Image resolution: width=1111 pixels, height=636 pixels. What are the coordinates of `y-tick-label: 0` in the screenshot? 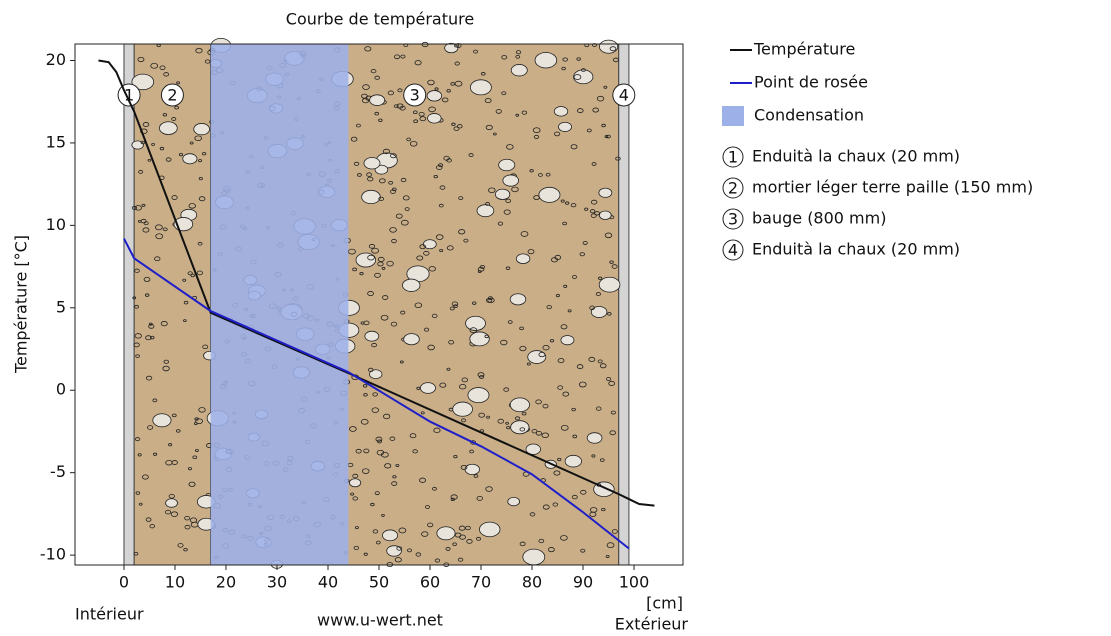 It's located at (61, 389).